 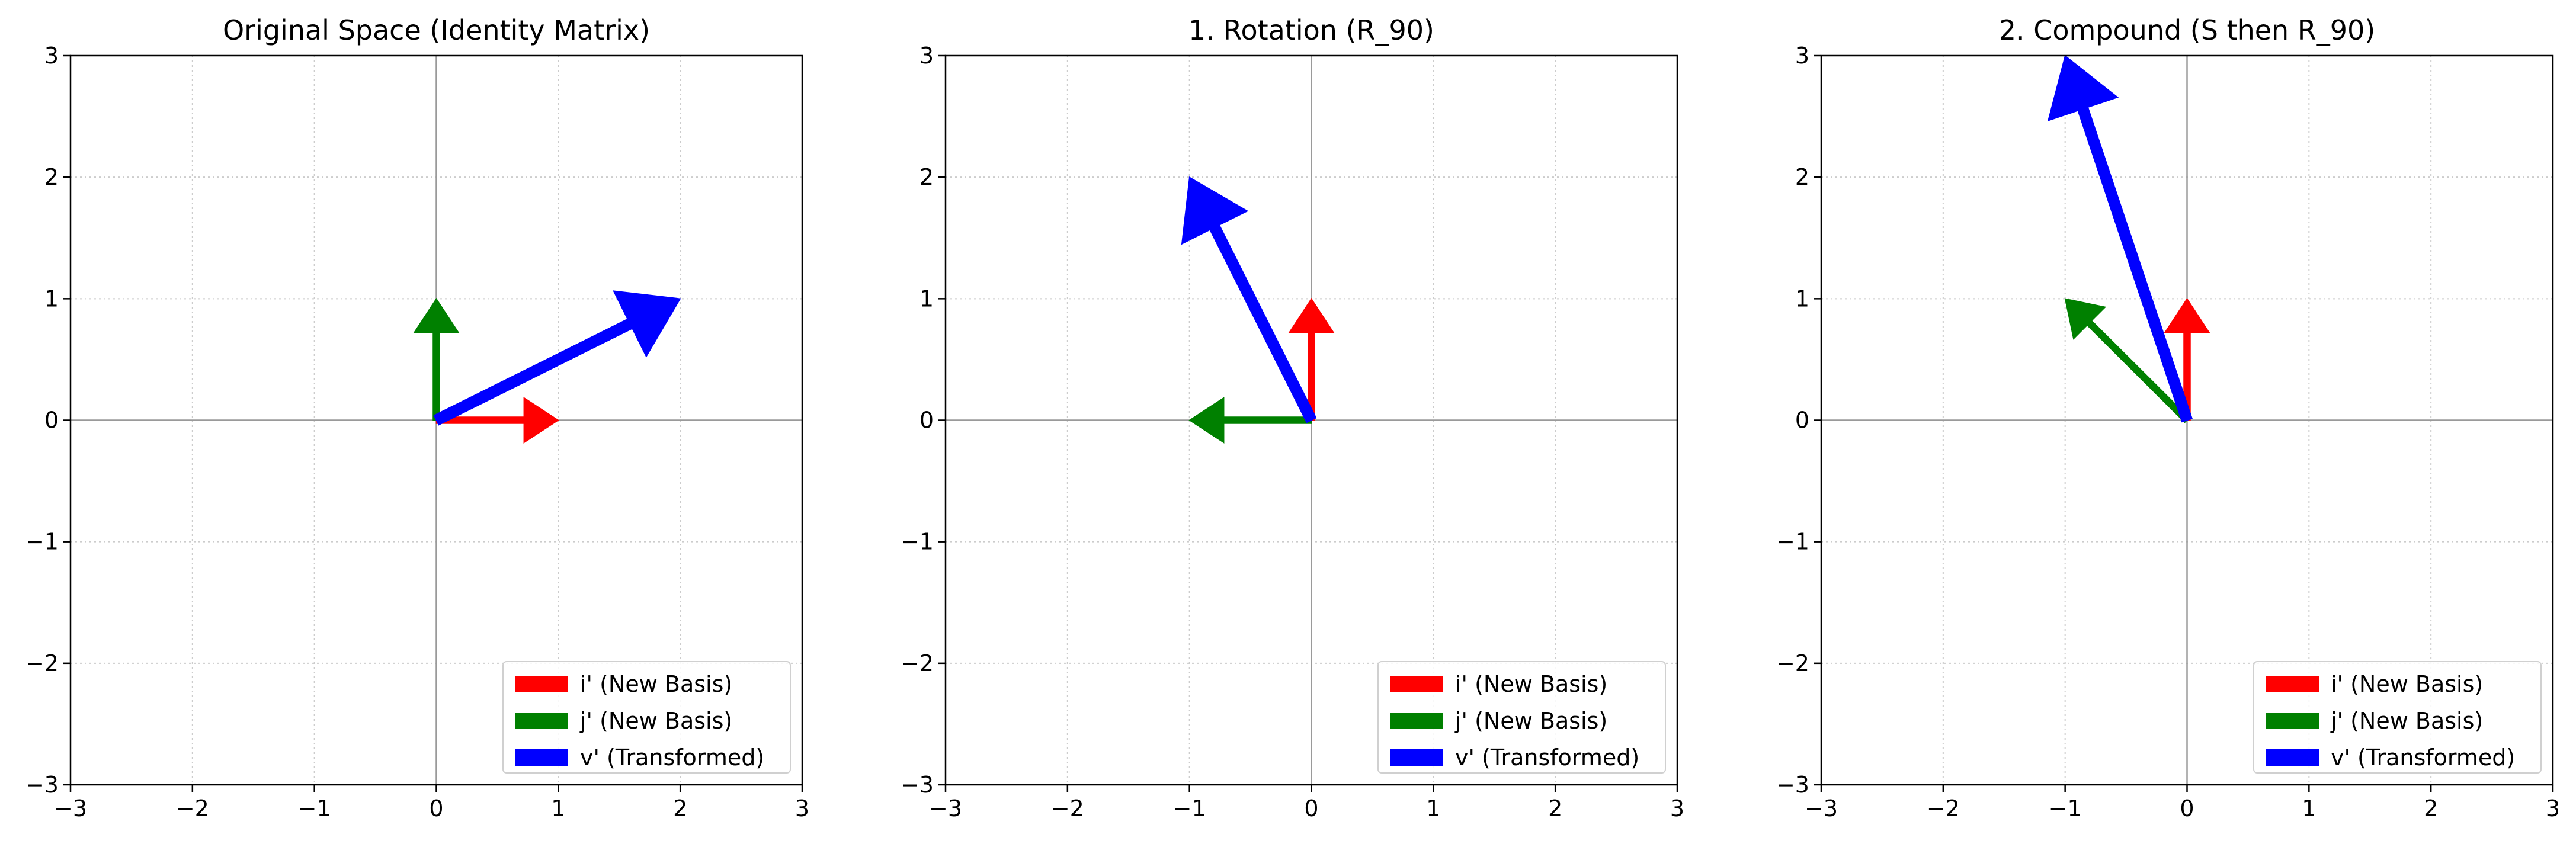 I want to click on chart-title: 1. Rotation (R_90), so click(x=1311, y=30).